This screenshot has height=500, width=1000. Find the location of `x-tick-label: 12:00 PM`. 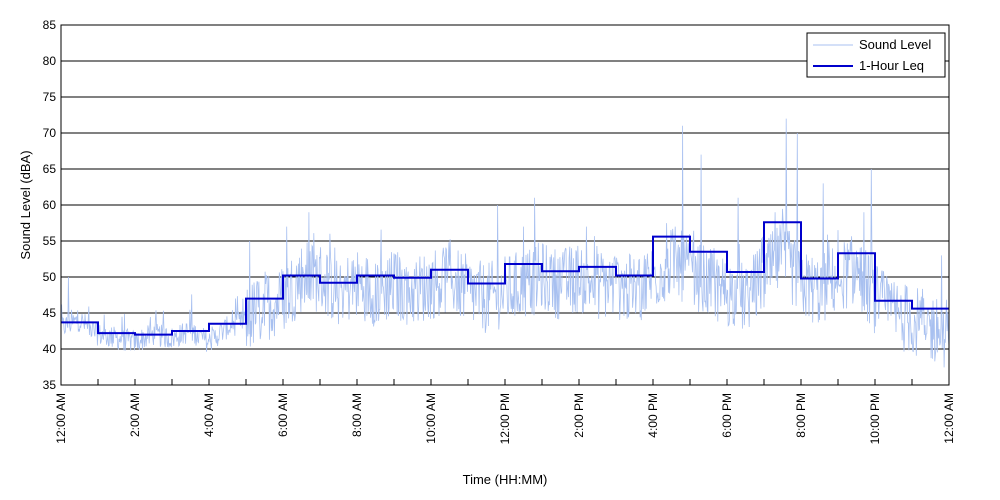

x-tick-label: 12:00 PM is located at coordinates (505, 418).